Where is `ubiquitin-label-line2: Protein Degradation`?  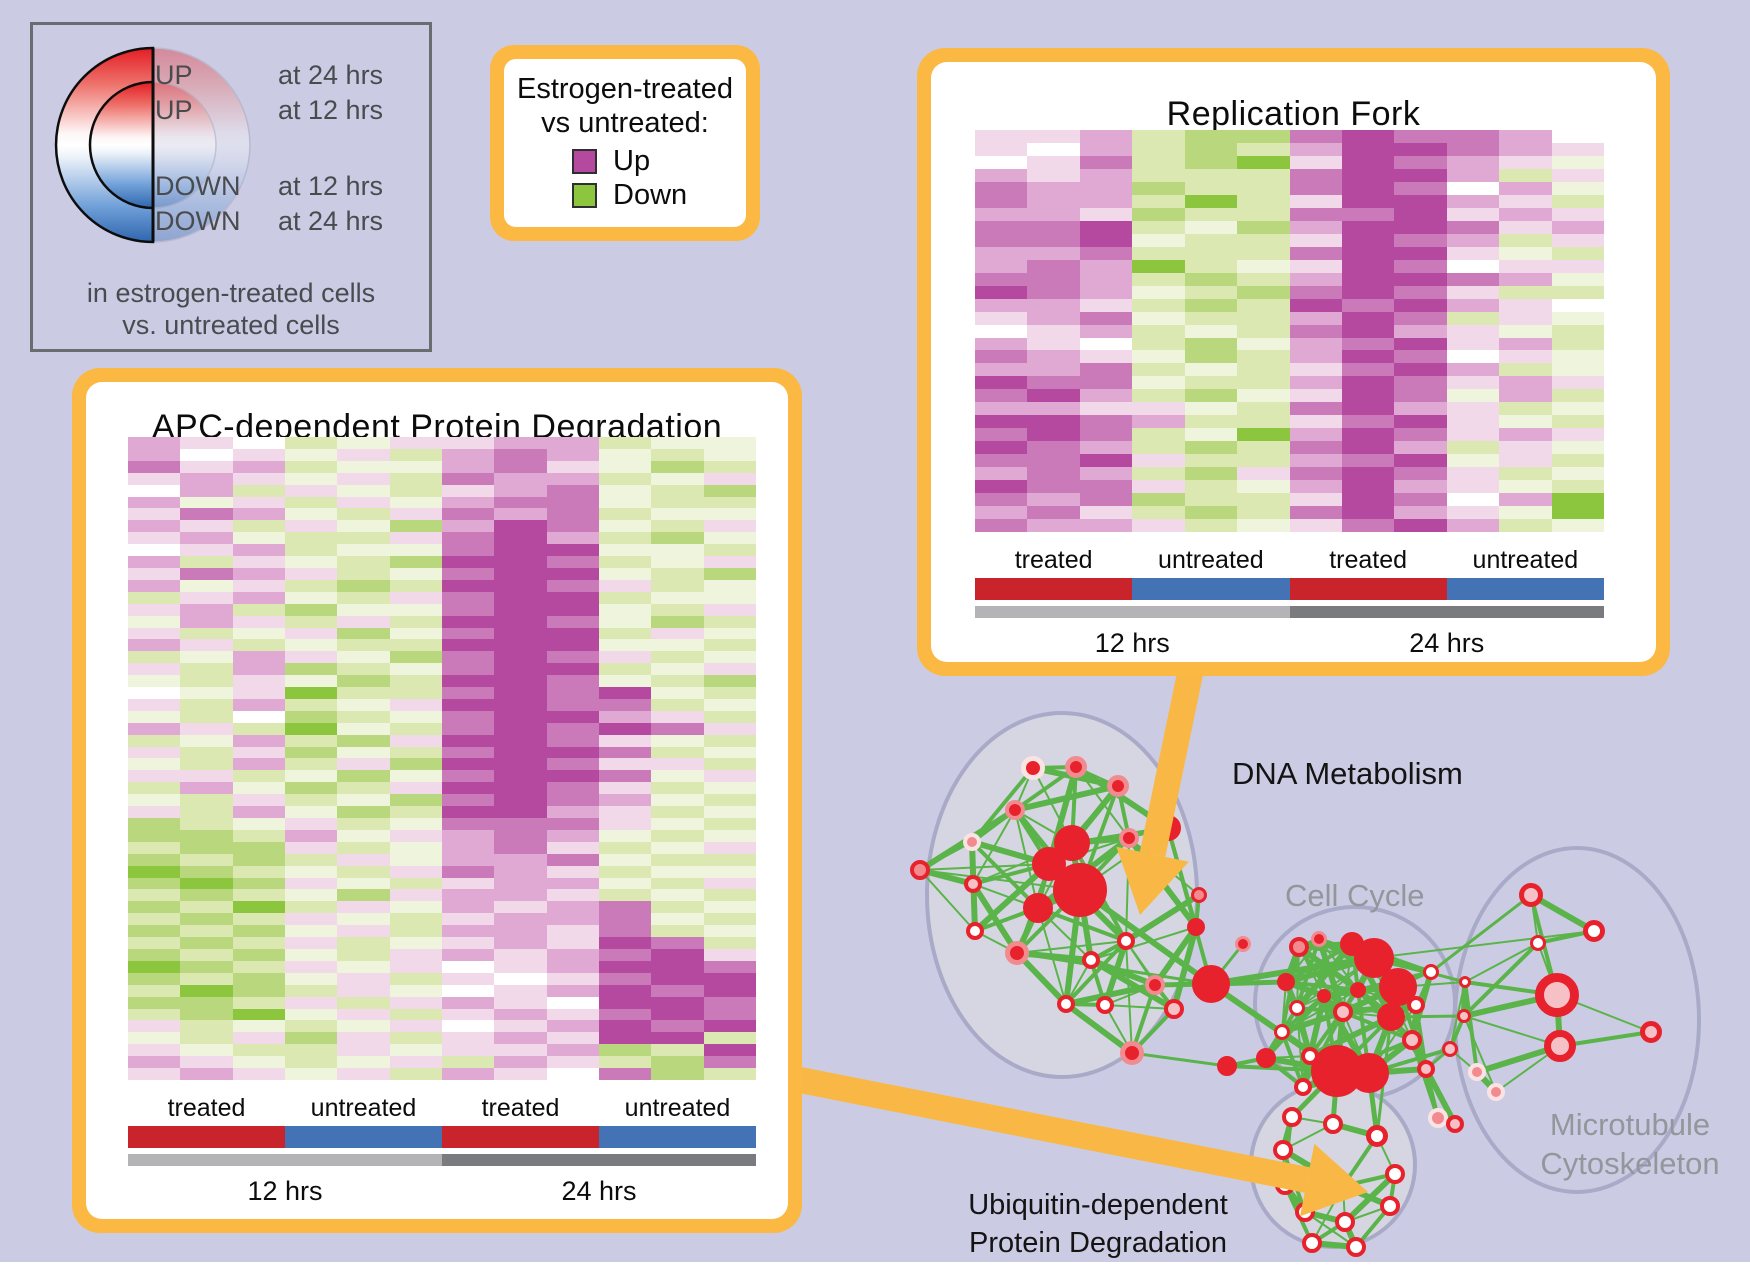 ubiquitin-label-line2: Protein Degradation is located at coordinates (1098, 1243).